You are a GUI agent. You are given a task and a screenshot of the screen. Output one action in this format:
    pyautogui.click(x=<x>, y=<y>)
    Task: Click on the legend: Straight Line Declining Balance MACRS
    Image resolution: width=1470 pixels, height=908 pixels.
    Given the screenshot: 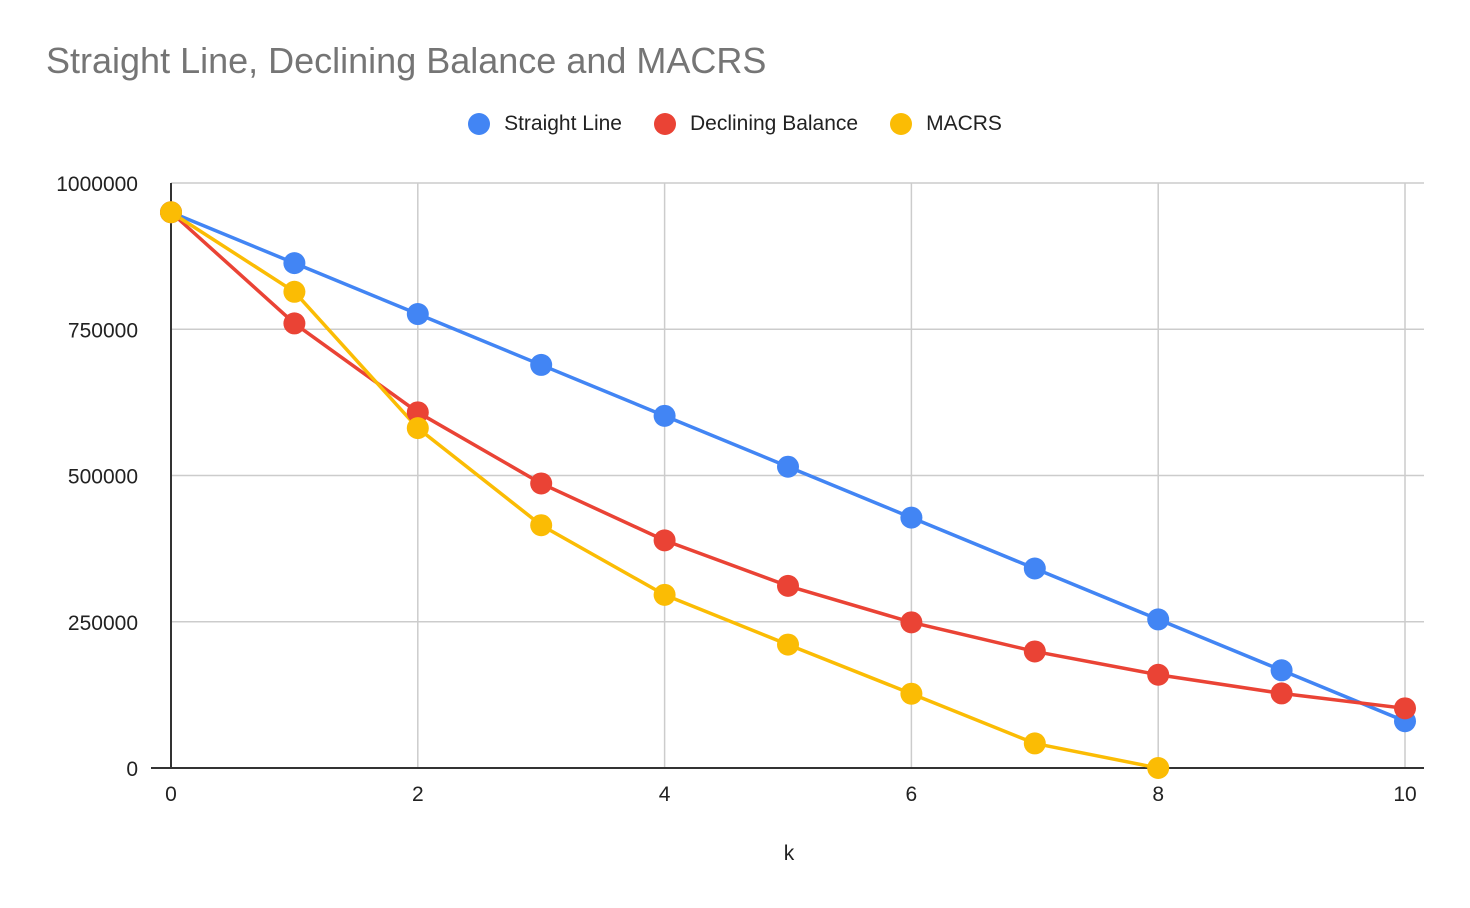 What is the action you would take?
    pyautogui.click(x=735, y=124)
    